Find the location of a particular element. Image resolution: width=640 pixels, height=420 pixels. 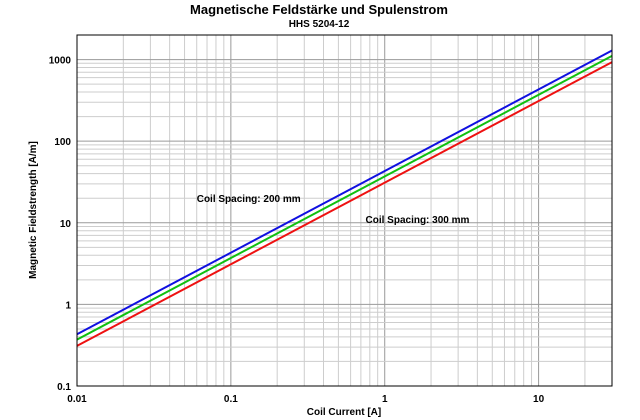

chart-title: Magnetische Feldstärke und Spulenstrom is located at coordinates (319, 9).